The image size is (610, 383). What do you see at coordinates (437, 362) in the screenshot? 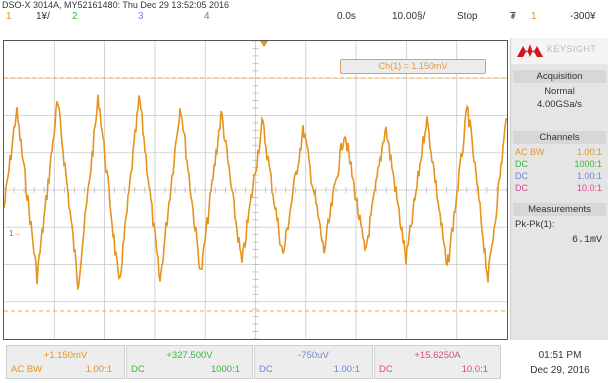
I see `channel-4-info-box: +15.6250A DC 10.0:1` at bounding box center [437, 362].